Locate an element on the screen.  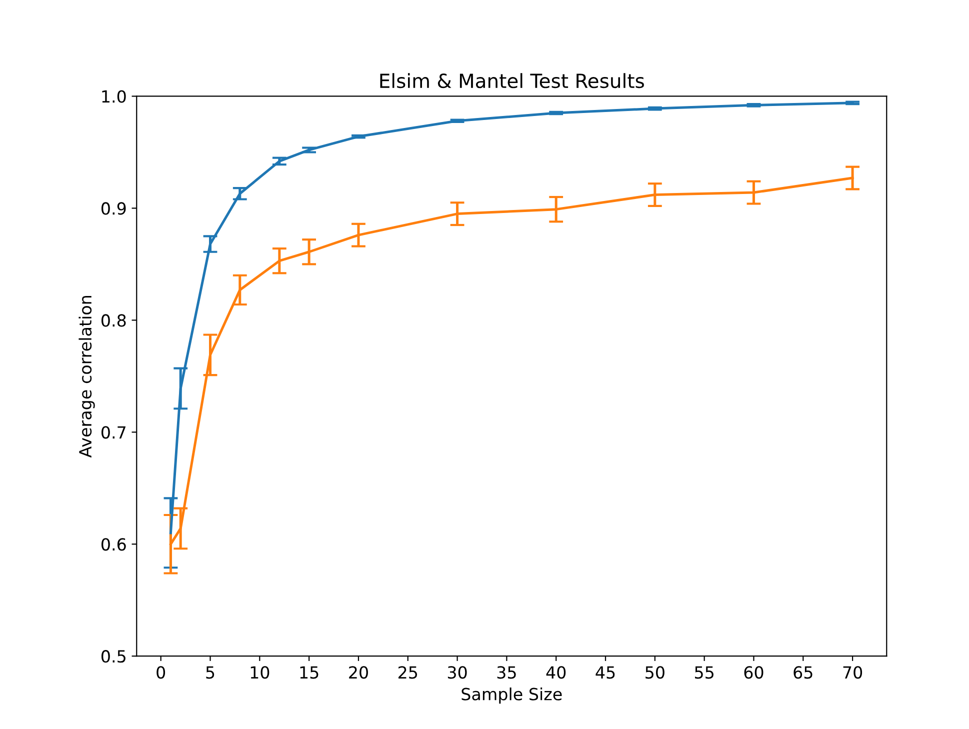
y-tick-label: 0.7 is located at coordinates (114, 432).